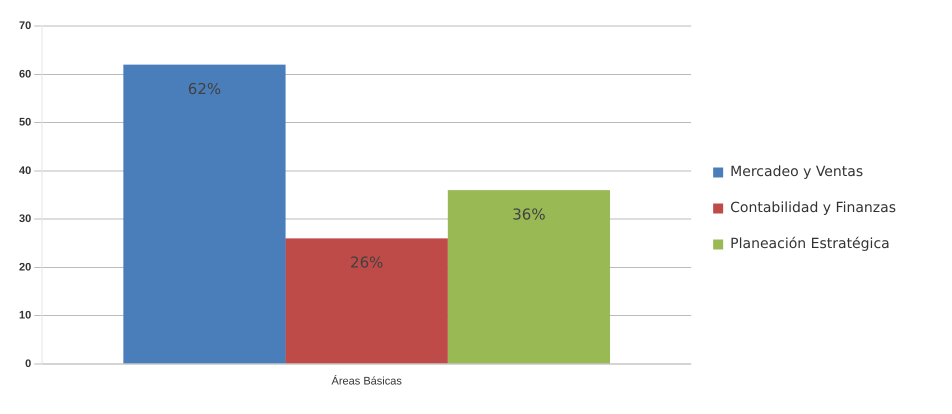 The height and width of the screenshot is (414, 952). What do you see at coordinates (205, 89) in the screenshot?
I see `data-label: 62%` at bounding box center [205, 89].